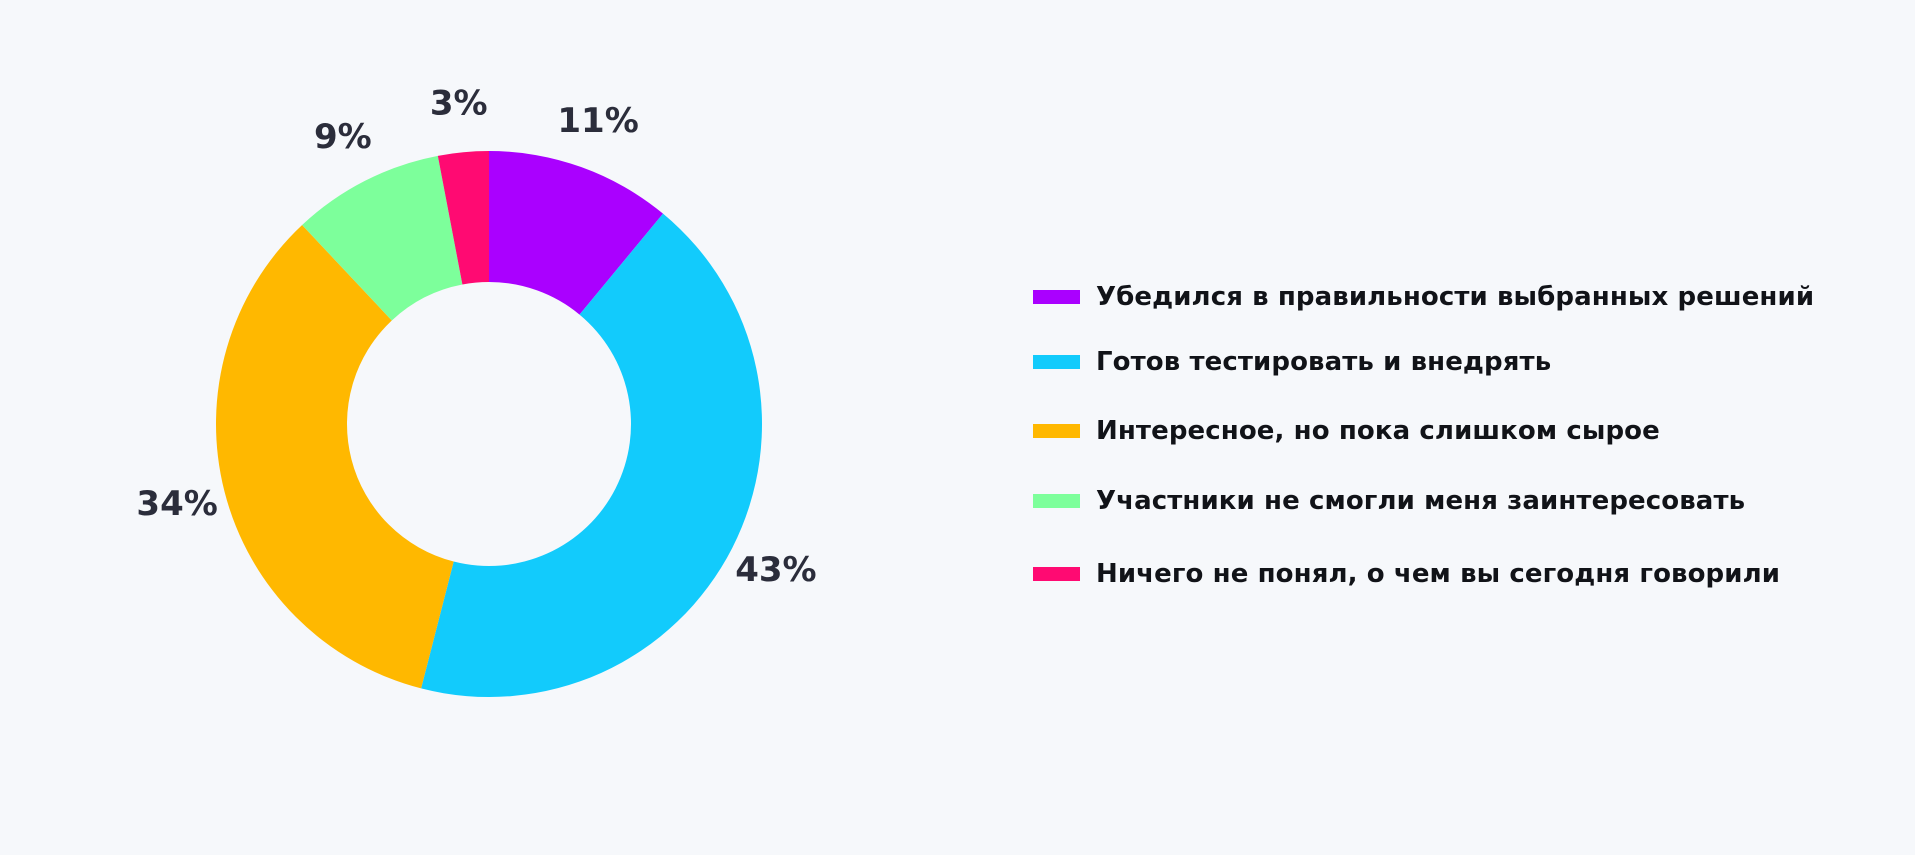 This screenshot has width=1915, height=855. Describe the element at coordinates (597, 121) in the screenshot. I see `slice-label-1: 11%` at that location.